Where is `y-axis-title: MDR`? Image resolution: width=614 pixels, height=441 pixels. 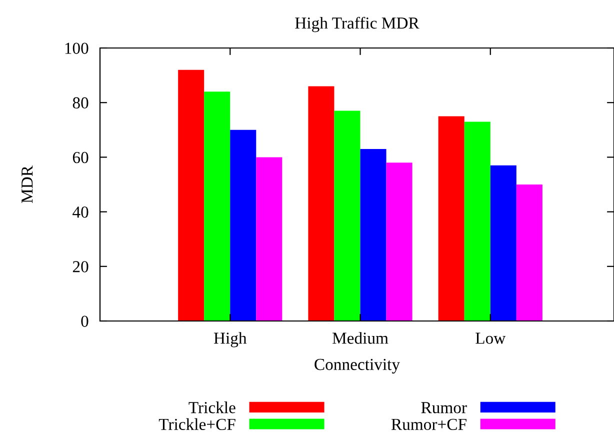
y-axis-title: MDR is located at coordinates (27, 185).